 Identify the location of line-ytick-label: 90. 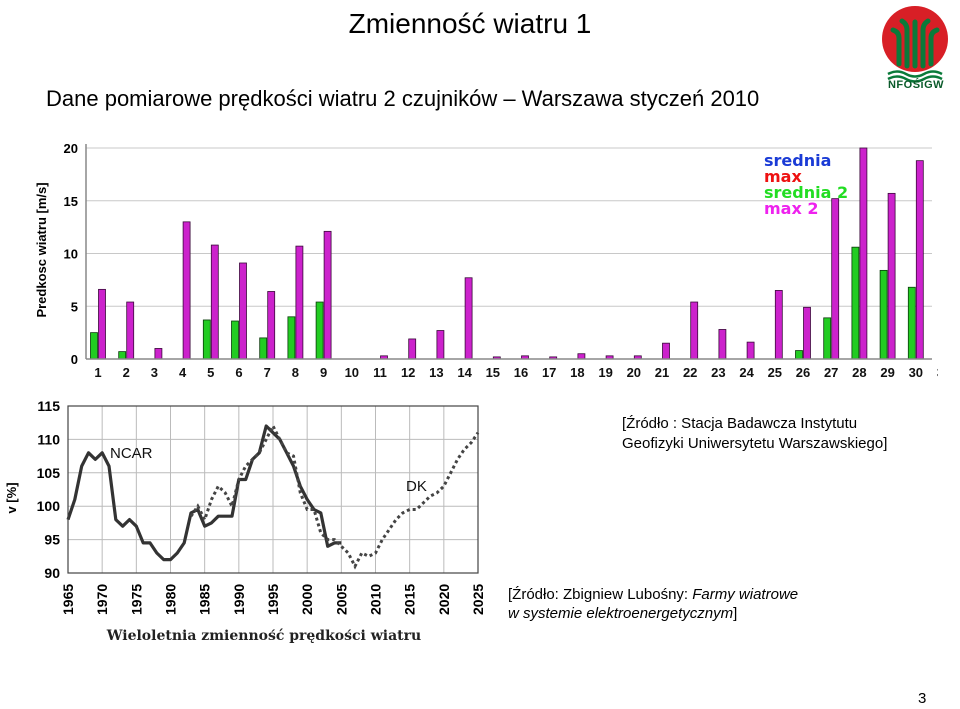
(52, 573).